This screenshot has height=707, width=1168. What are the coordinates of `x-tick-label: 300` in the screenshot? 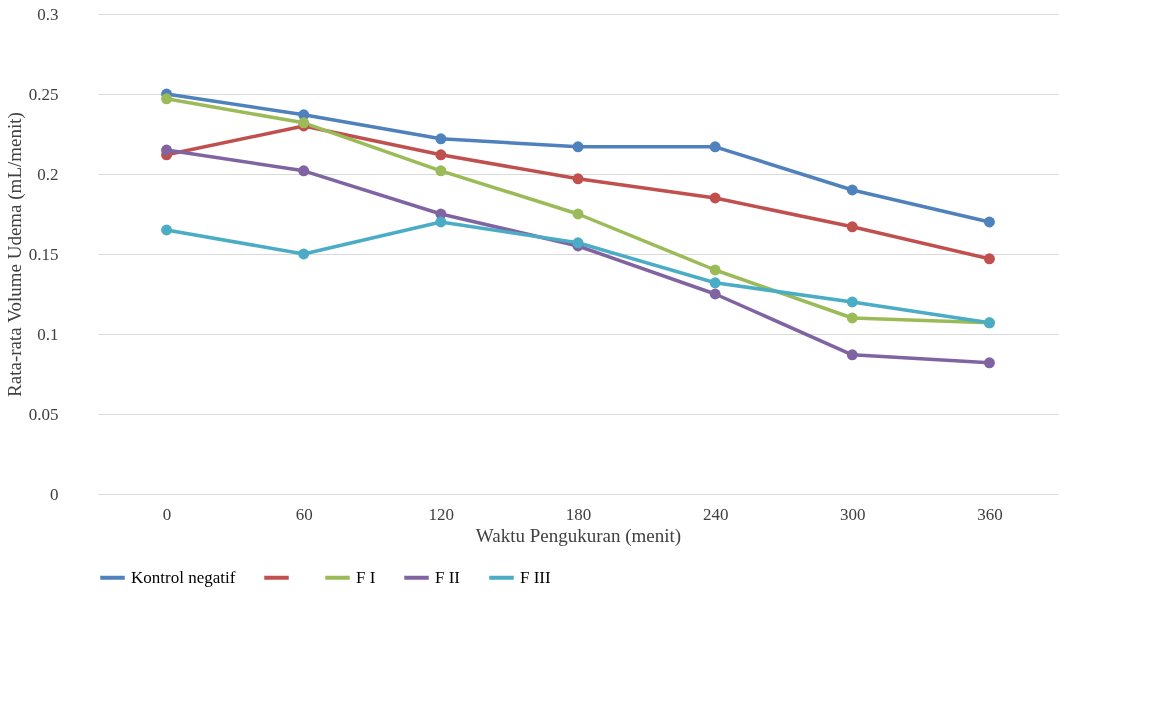 It's located at (853, 514).